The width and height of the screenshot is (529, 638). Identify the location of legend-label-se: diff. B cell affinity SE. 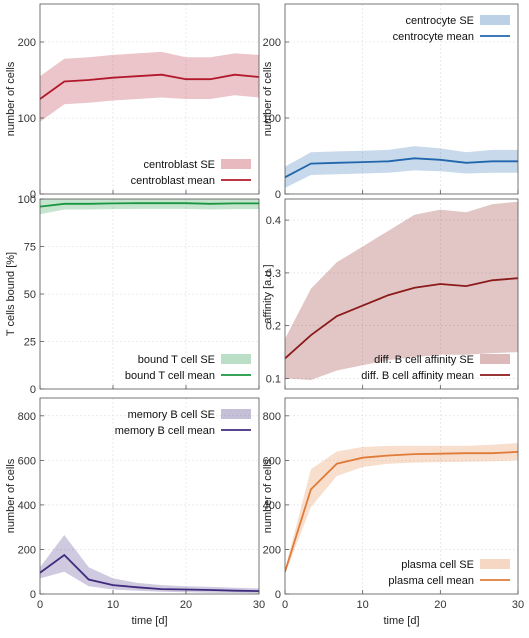
(424, 360).